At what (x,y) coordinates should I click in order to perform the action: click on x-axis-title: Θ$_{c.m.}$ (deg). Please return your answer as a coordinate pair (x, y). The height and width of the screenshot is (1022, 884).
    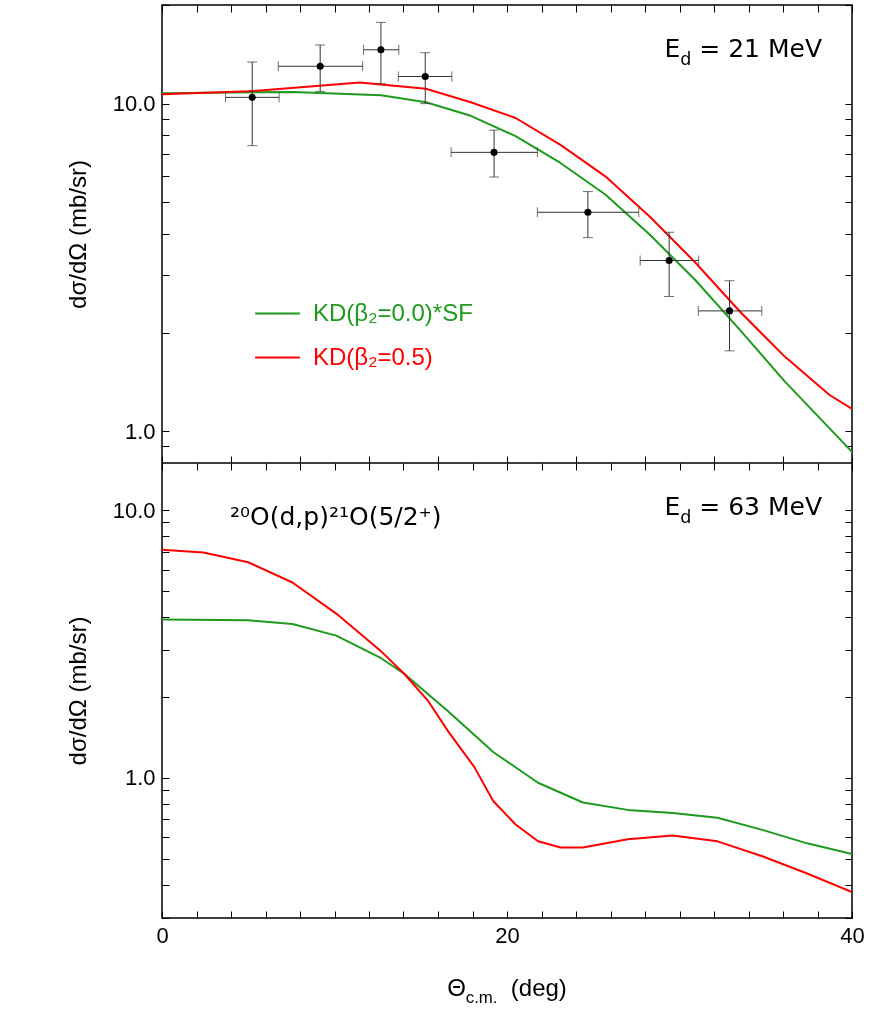
    Looking at the image, I should click on (507, 991).